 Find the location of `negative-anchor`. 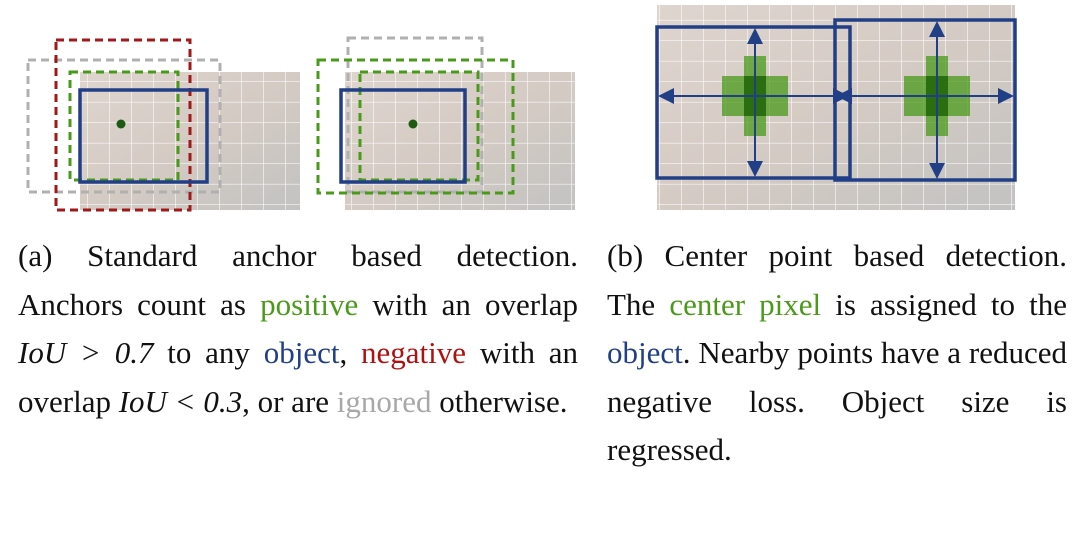

negative-anchor is located at coordinates (123, 125).